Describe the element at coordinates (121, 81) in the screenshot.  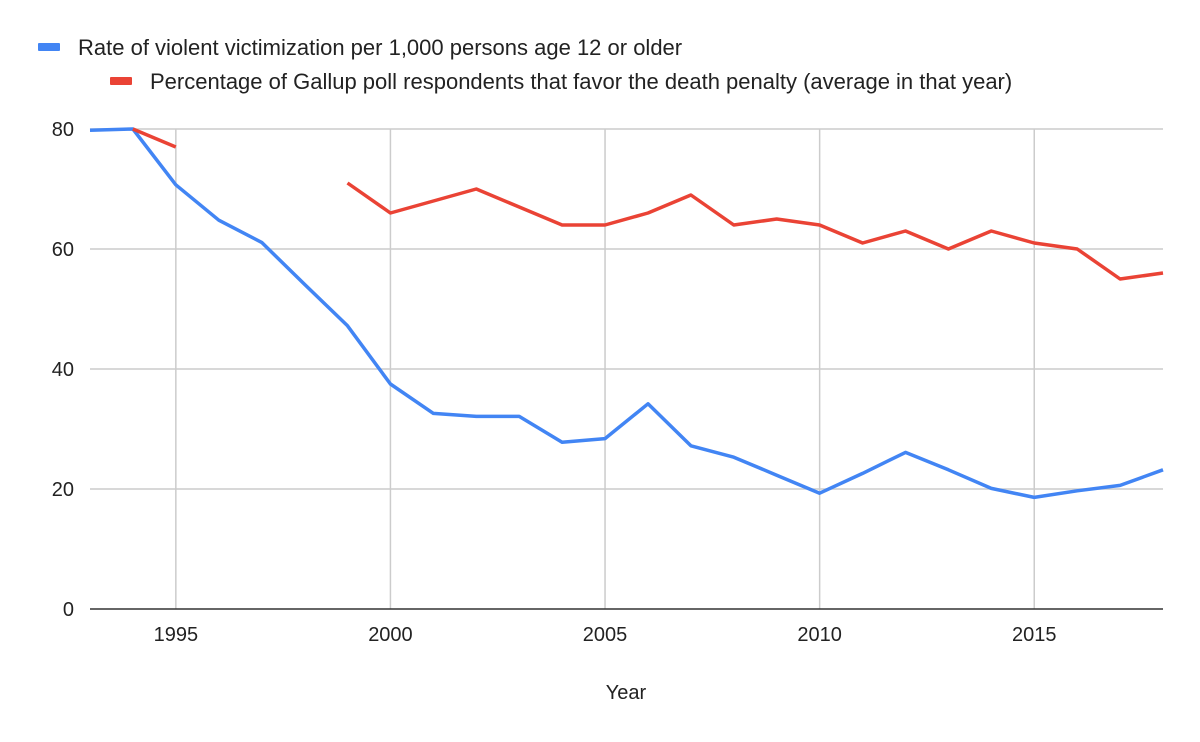
I see `legend-swatch-death-penalty` at that location.